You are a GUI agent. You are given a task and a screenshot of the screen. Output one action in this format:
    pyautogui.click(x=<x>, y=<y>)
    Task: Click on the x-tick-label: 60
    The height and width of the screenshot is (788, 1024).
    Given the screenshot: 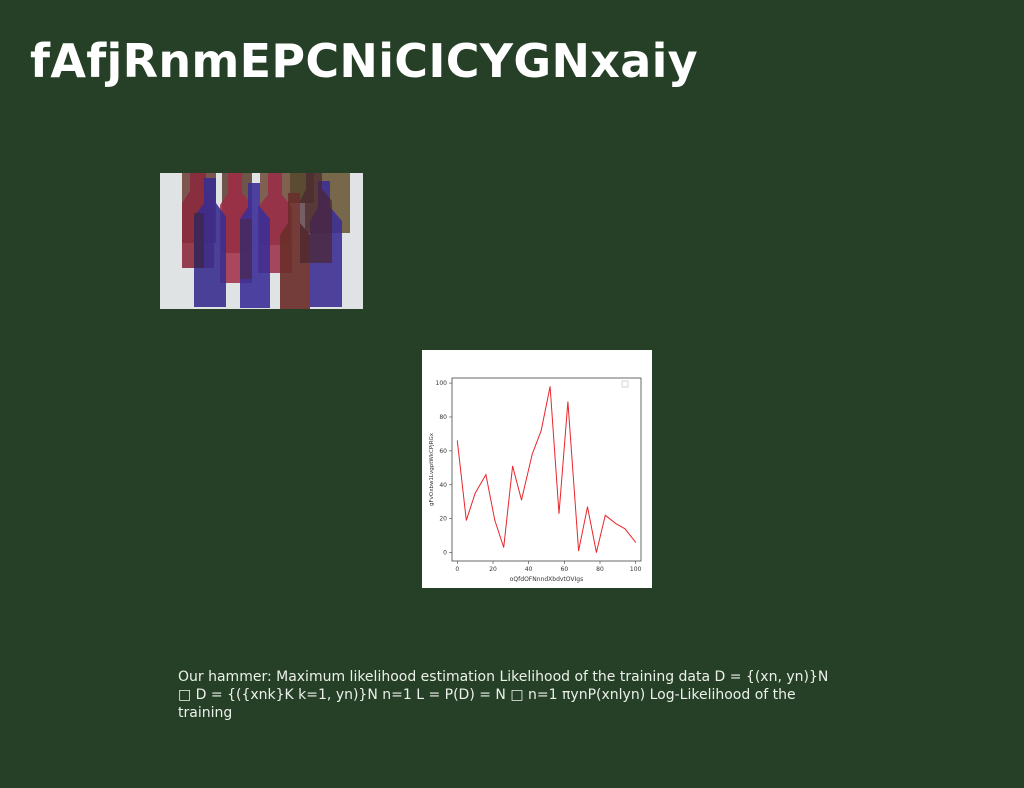 What is the action you would take?
    pyautogui.click(x=565, y=569)
    